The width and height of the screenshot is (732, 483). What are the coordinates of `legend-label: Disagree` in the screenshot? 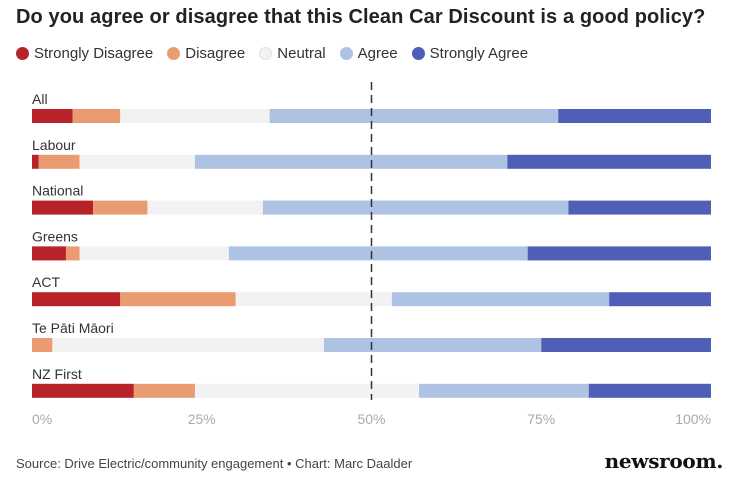 It's located at (215, 53).